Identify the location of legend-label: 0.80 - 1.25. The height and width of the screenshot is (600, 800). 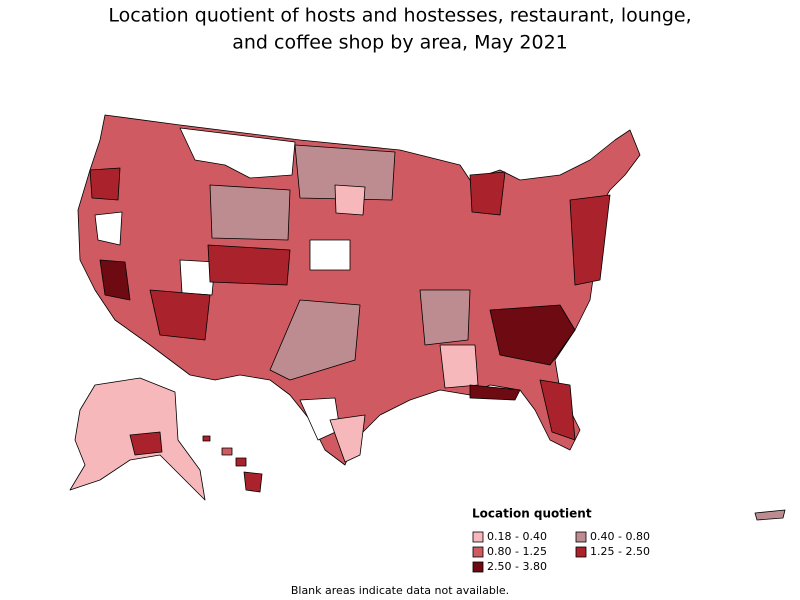
(517, 551).